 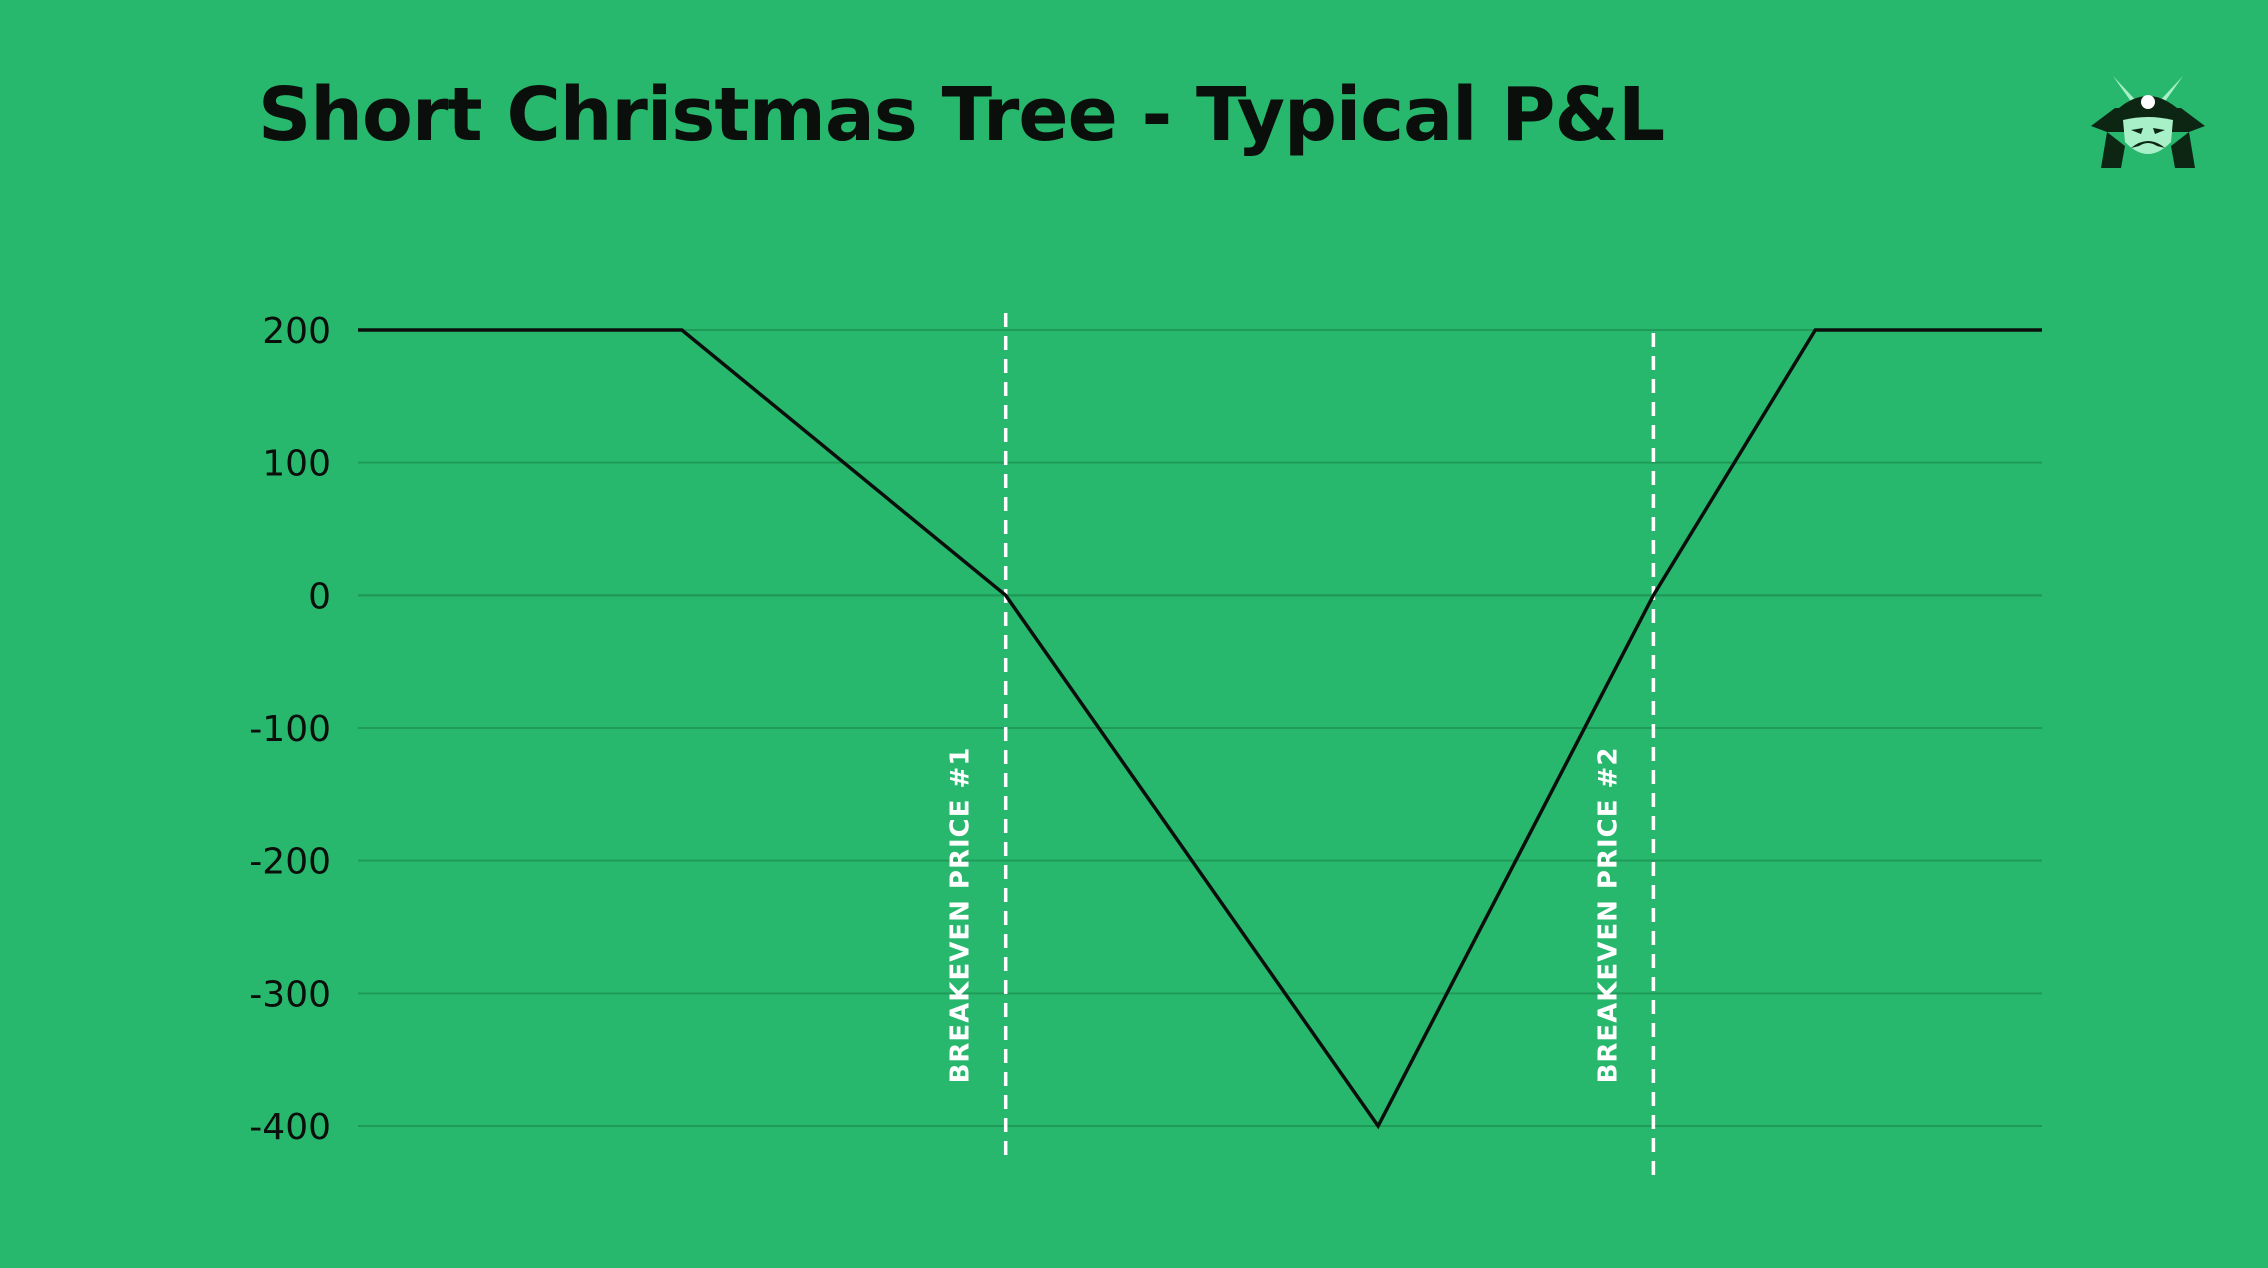 What do you see at coordinates (296, 331) in the screenshot?
I see `y-tick-label: 200` at bounding box center [296, 331].